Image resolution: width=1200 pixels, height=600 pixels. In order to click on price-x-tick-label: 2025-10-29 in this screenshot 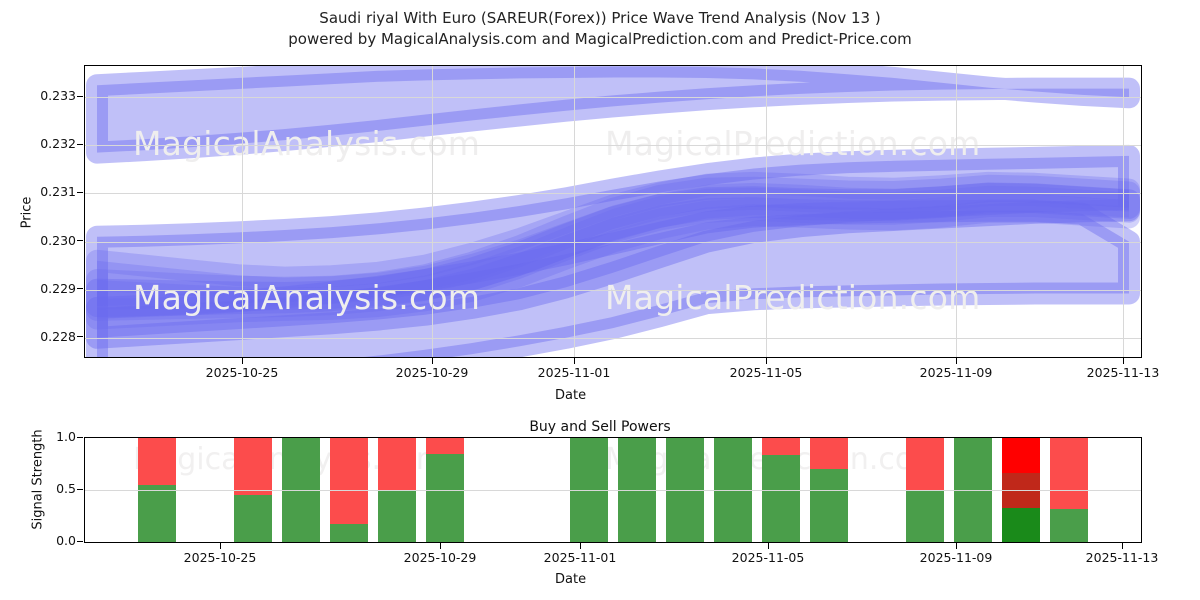, I will do `click(432, 369)`.